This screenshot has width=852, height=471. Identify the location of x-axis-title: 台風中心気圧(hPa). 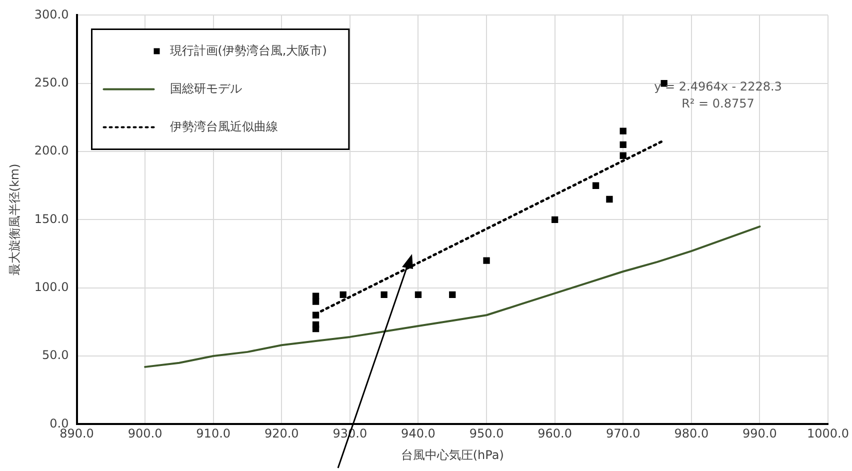
(452, 455).